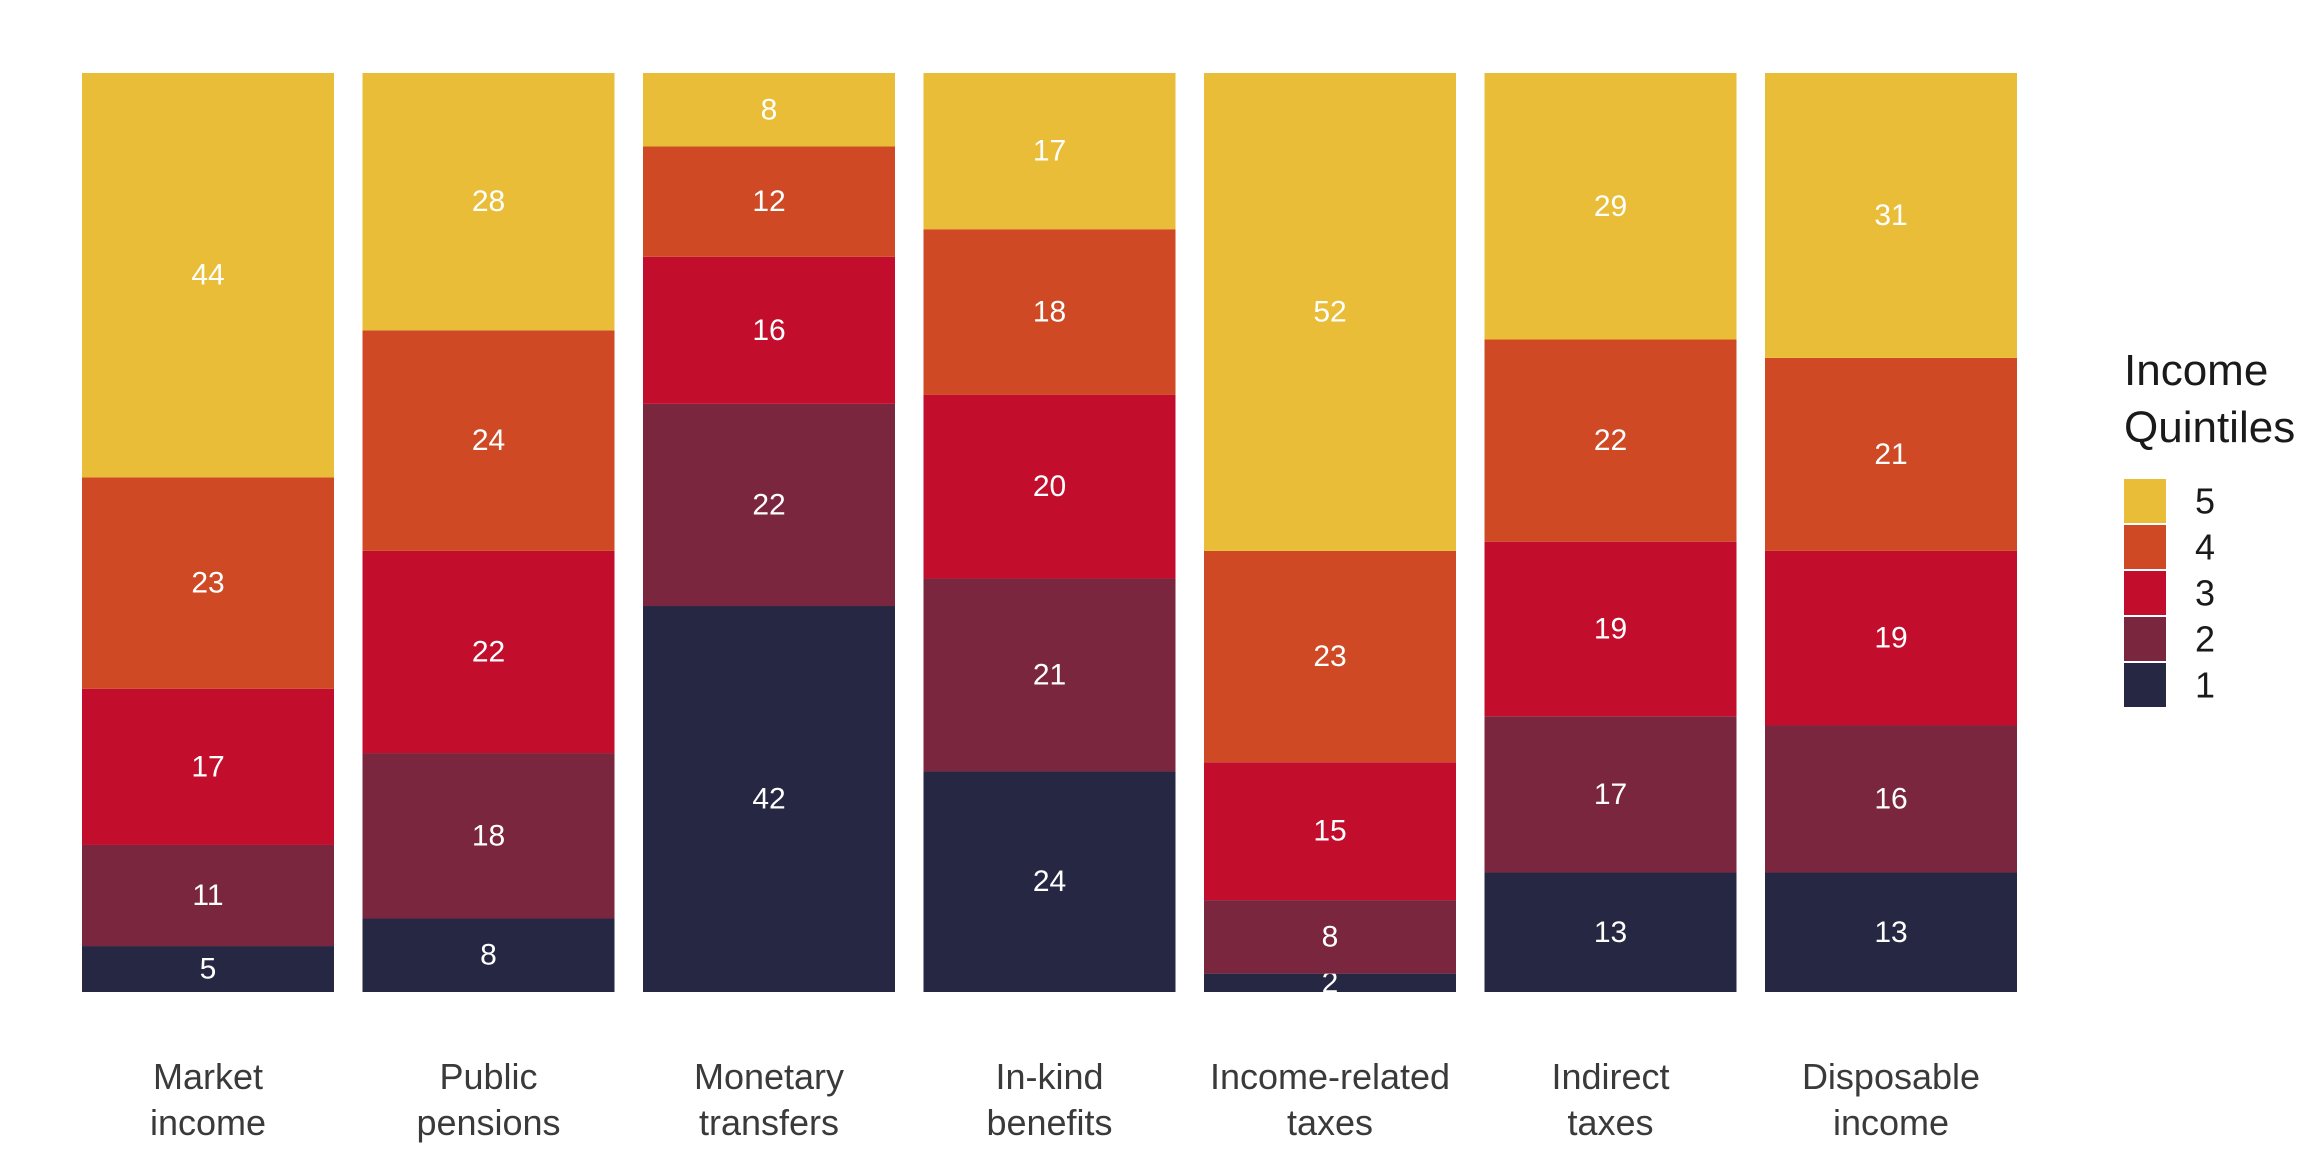 This screenshot has width=2304, height=1157. I want to click on data-label: 15, so click(1329, 831).